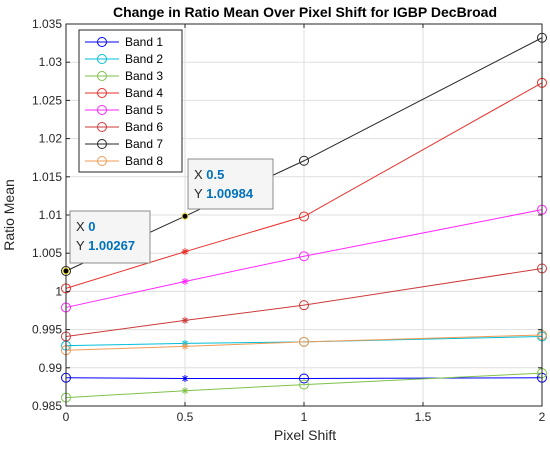 Image resolution: width=550 pixels, height=449 pixels. What do you see at coordinates (209, 174) in the screenshot?
I see `datatip-text: X 0.5` at bounding box center [209, 174].